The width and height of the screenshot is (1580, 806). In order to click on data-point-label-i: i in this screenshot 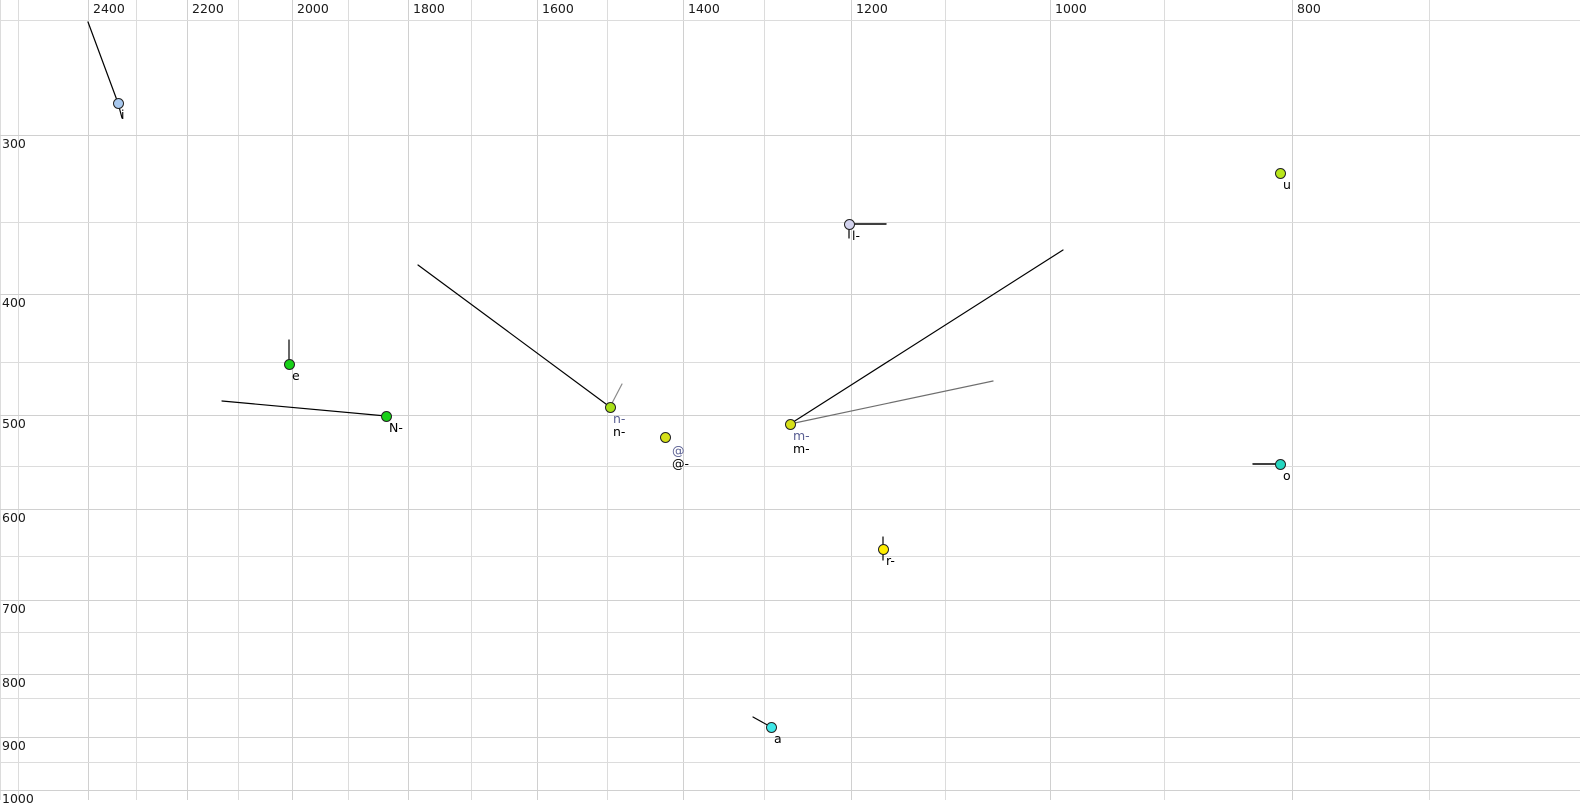, I will do `click(123, 114)`.